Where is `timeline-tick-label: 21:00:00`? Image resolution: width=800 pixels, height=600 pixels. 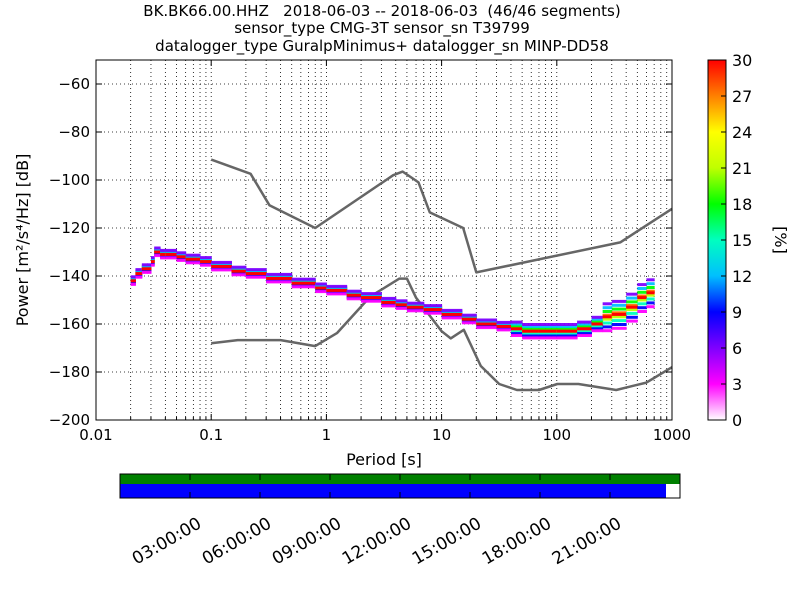
timeline-tick-label: 21:00:00 is located at coordinates (587, 542).